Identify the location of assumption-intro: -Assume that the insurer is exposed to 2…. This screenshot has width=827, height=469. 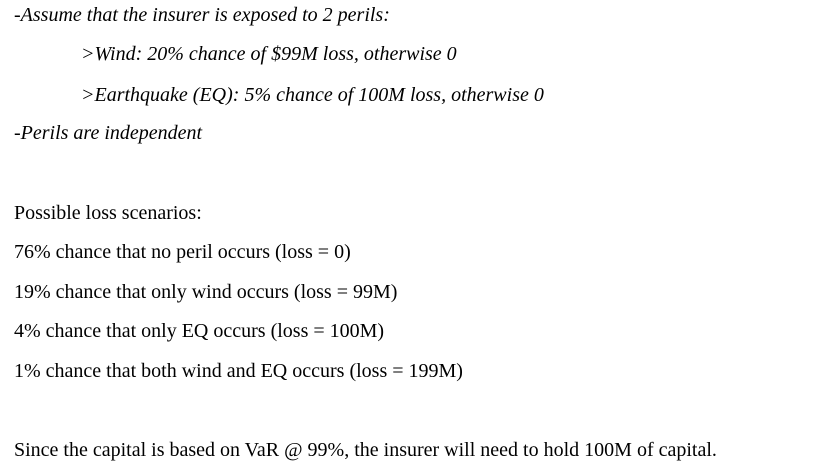
(202, 15).